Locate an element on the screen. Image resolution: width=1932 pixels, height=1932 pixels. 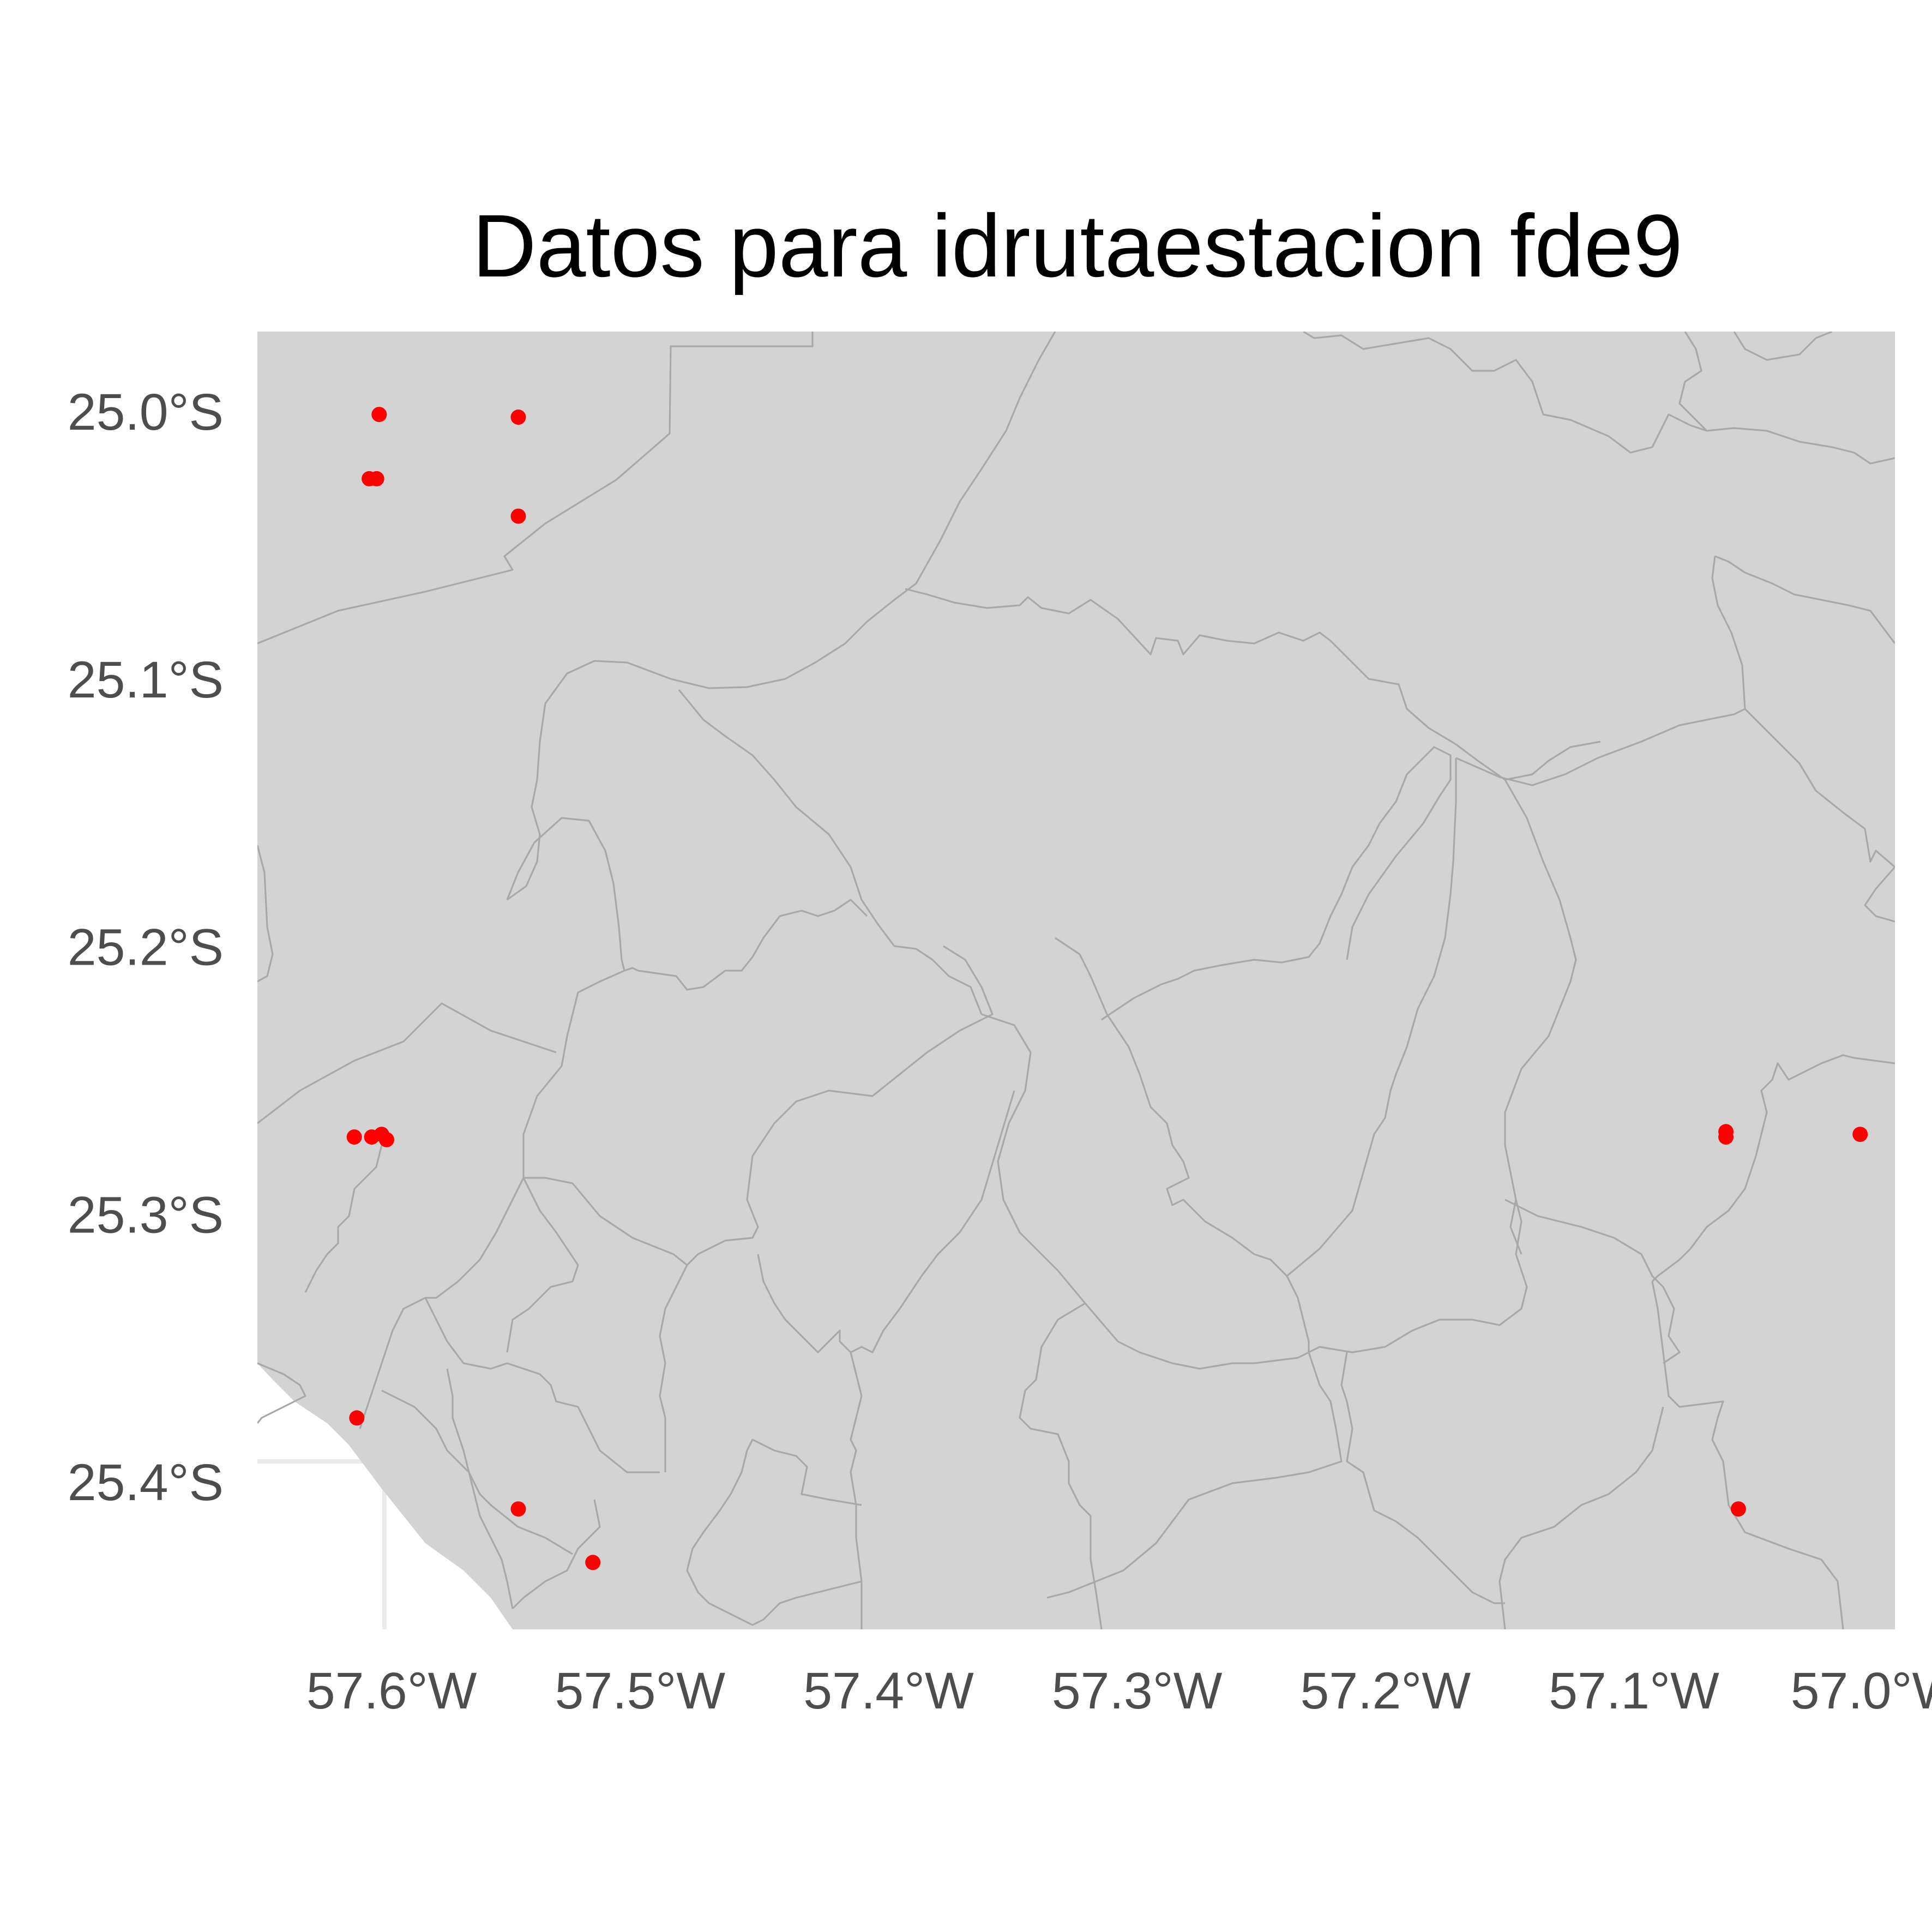
x-tick-label: 57.0°W is located at coordinates (1861, 1691).